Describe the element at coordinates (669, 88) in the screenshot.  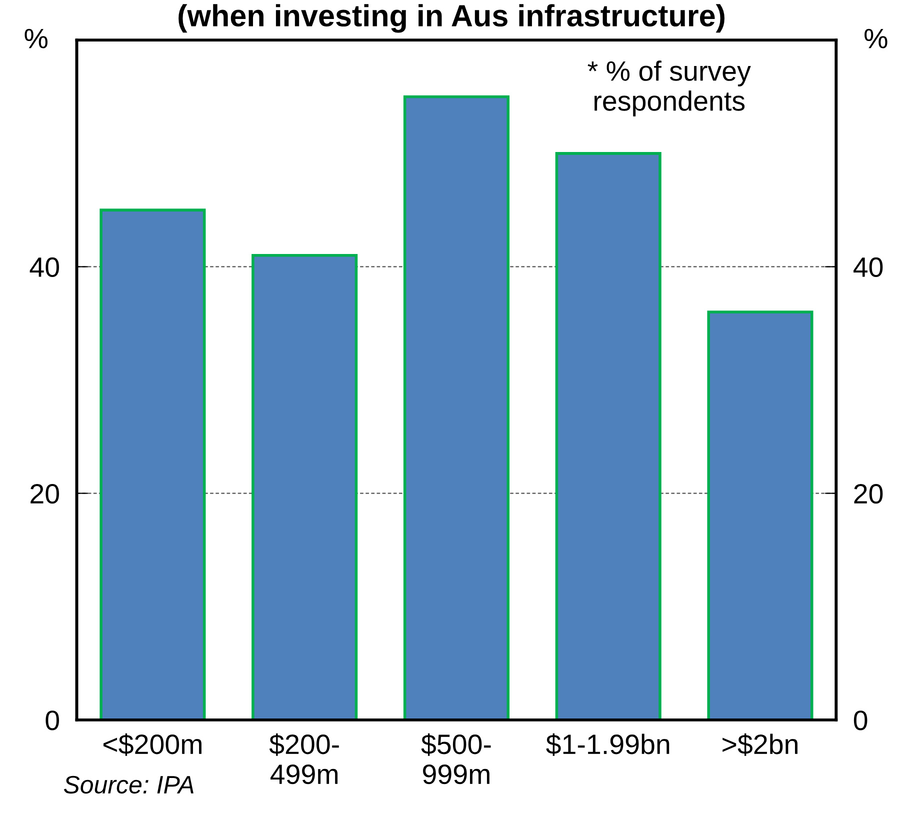
I see `annotation: * % of survey respondents` at that location.